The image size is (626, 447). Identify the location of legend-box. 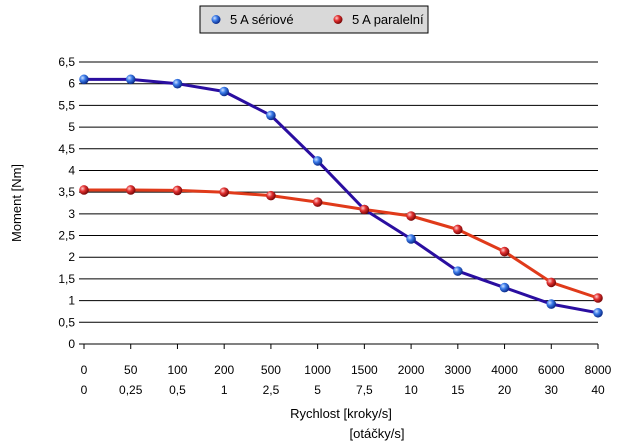
(314, 19).